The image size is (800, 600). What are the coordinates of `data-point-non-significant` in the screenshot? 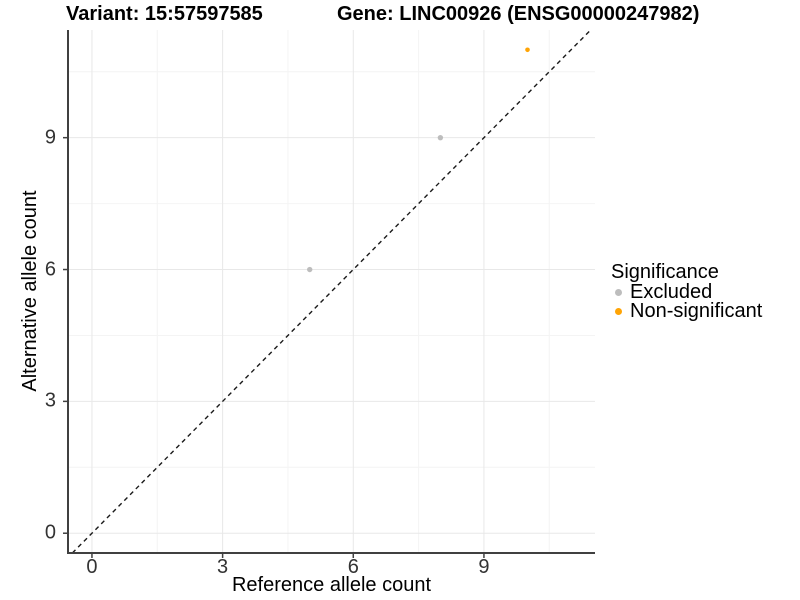 It's located at (527, 50).